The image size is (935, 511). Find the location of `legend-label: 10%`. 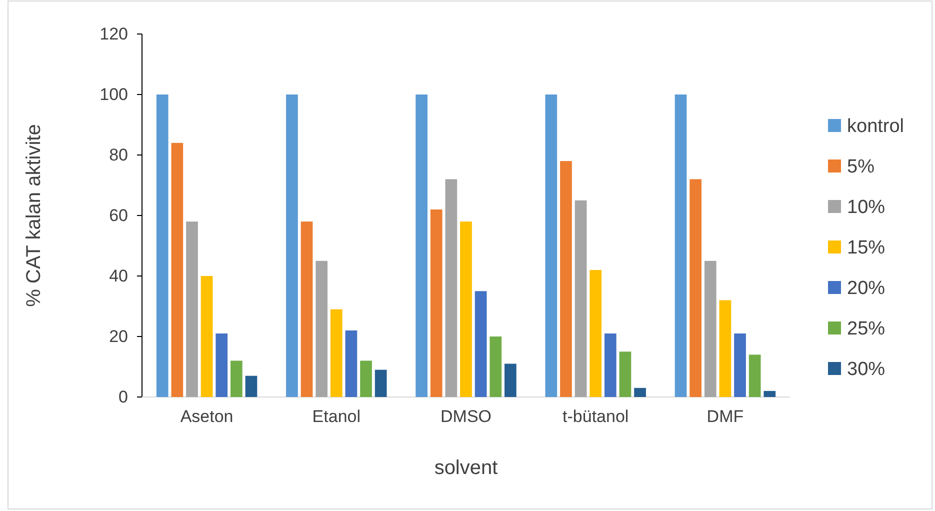

legend-label: 10% is located at coordinates (866, 207).